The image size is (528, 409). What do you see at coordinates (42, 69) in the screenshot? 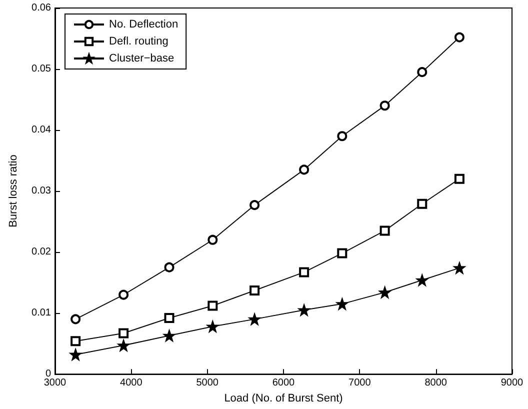
I see `y-tick-label: 0.05` at bounding box center [42, 69].